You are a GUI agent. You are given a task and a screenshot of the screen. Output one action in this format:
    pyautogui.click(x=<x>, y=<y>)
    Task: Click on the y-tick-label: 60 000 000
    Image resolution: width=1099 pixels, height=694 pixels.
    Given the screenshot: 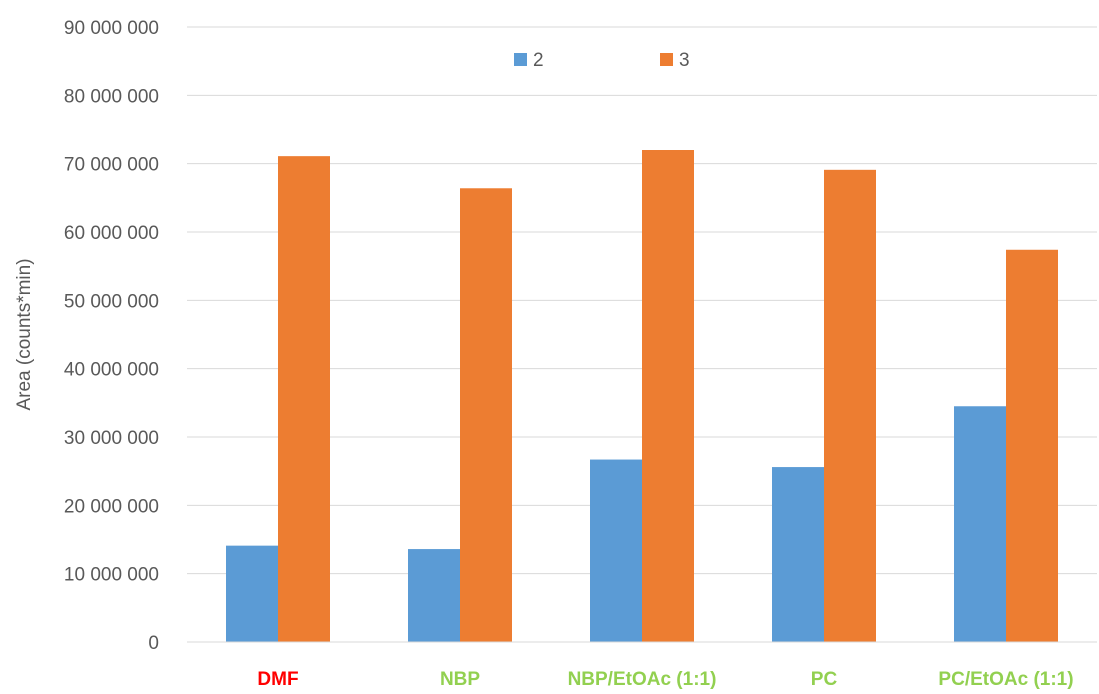 What is the action you would take?
    pyautogui.click(x=111, y=233)
    